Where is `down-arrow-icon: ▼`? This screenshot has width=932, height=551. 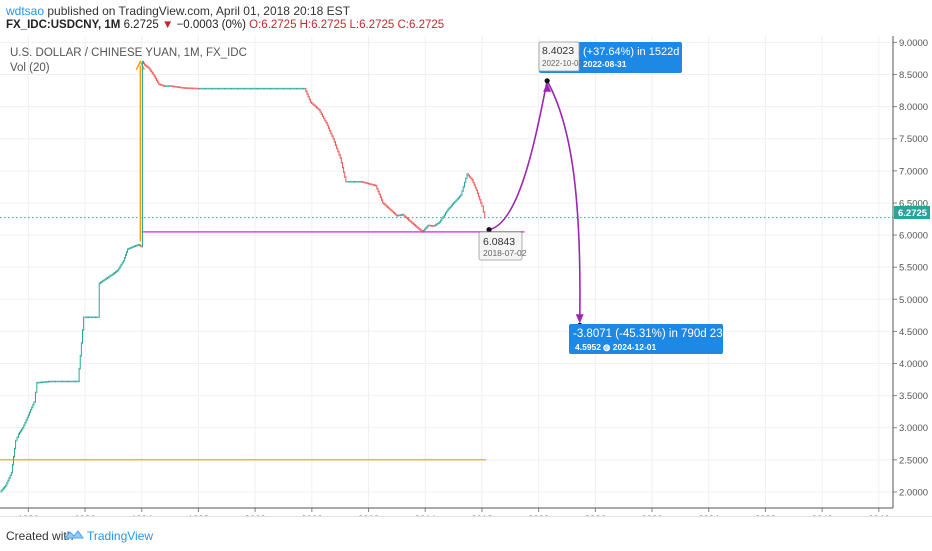 down-arrow-icon: ▼ is located at coordinates (167, 25).